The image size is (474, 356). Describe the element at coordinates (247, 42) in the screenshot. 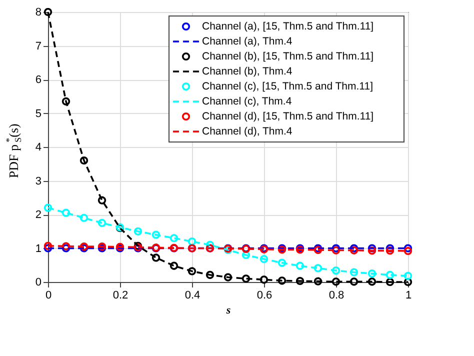

I see `legend-label: Channel (a), Thm.4` at that location.